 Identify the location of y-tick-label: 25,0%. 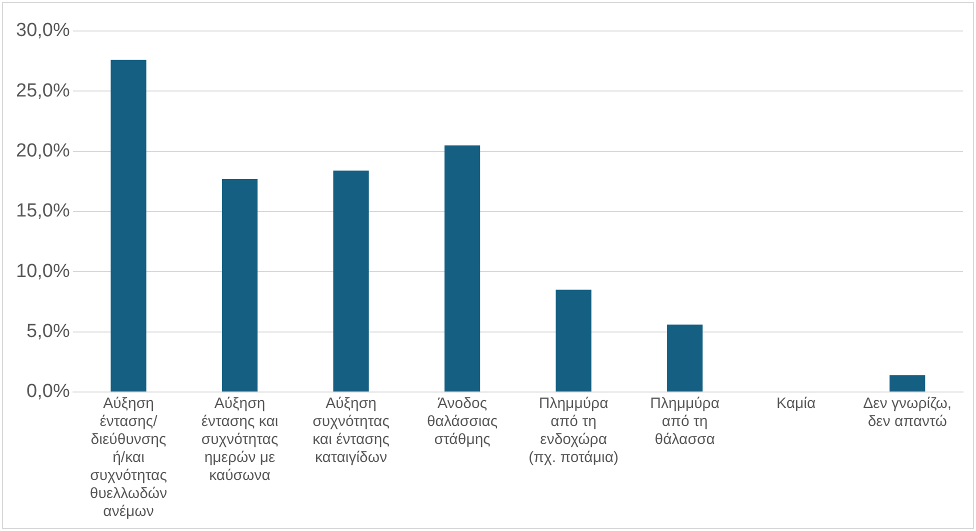
(43, 91).